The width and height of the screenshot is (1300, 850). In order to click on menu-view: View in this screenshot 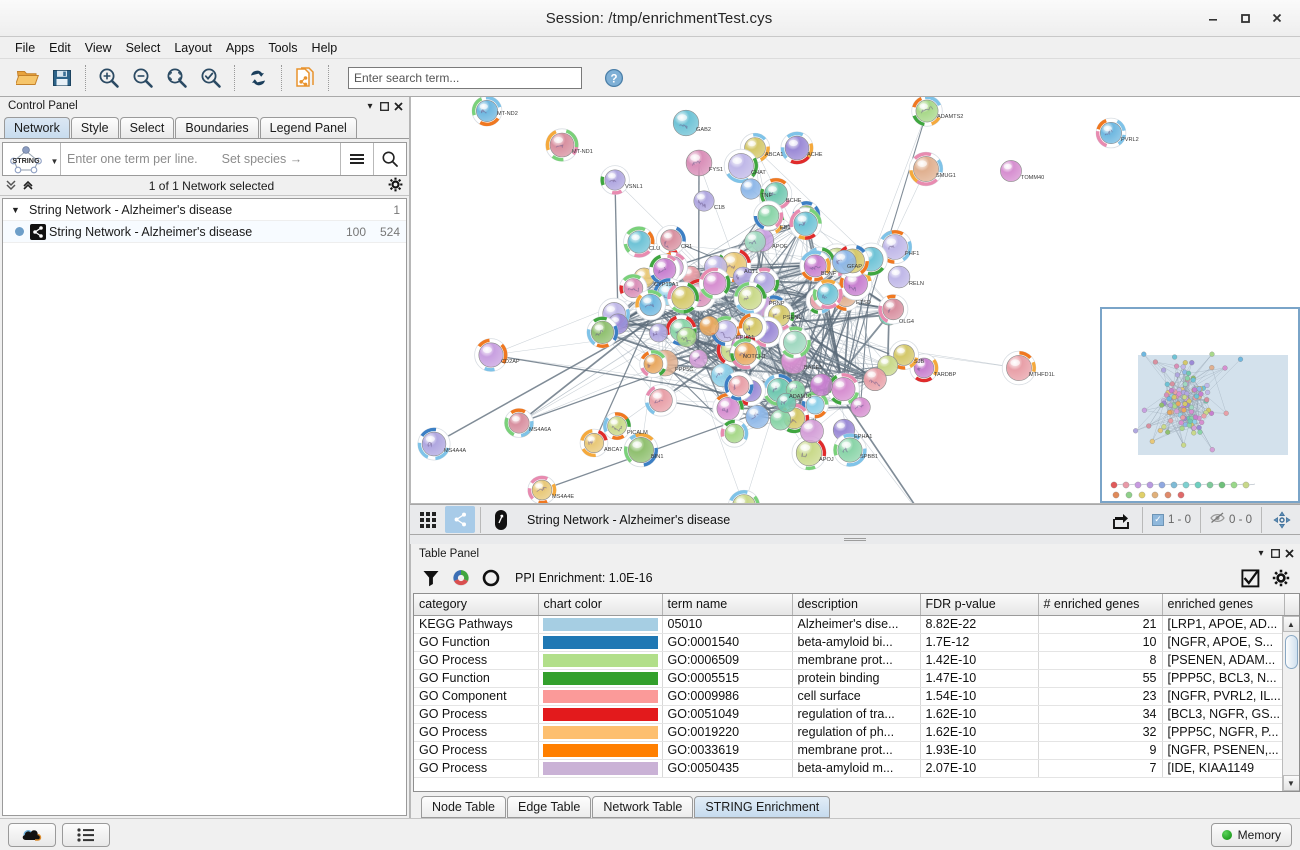, I will do `click(98, 47)`.